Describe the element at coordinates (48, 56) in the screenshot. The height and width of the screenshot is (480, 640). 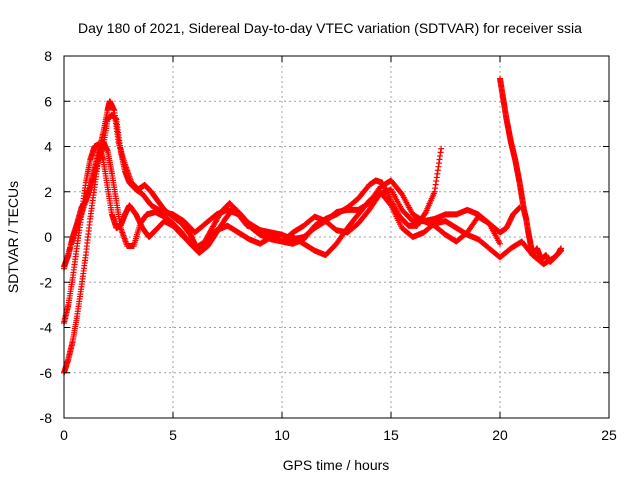
I see `y-tick-label: 8` at that location.